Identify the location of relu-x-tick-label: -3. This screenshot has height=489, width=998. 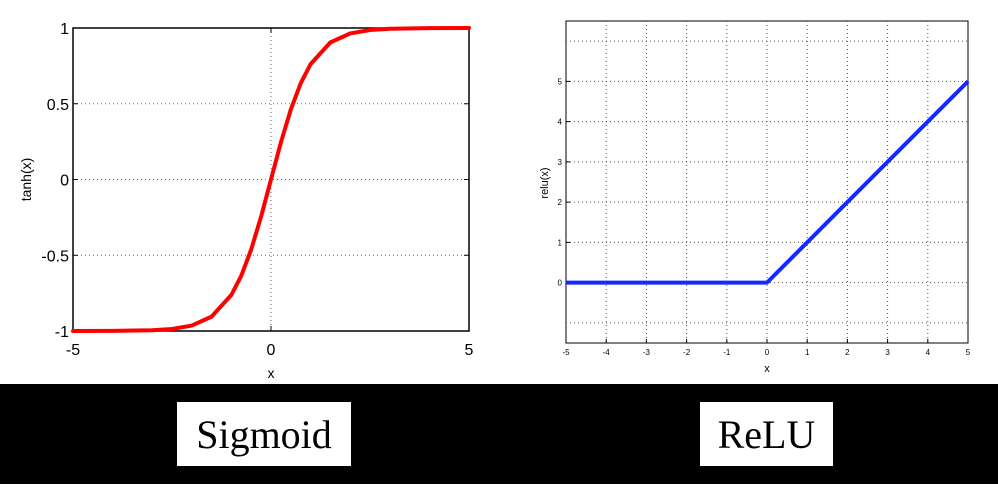
(647, 352).